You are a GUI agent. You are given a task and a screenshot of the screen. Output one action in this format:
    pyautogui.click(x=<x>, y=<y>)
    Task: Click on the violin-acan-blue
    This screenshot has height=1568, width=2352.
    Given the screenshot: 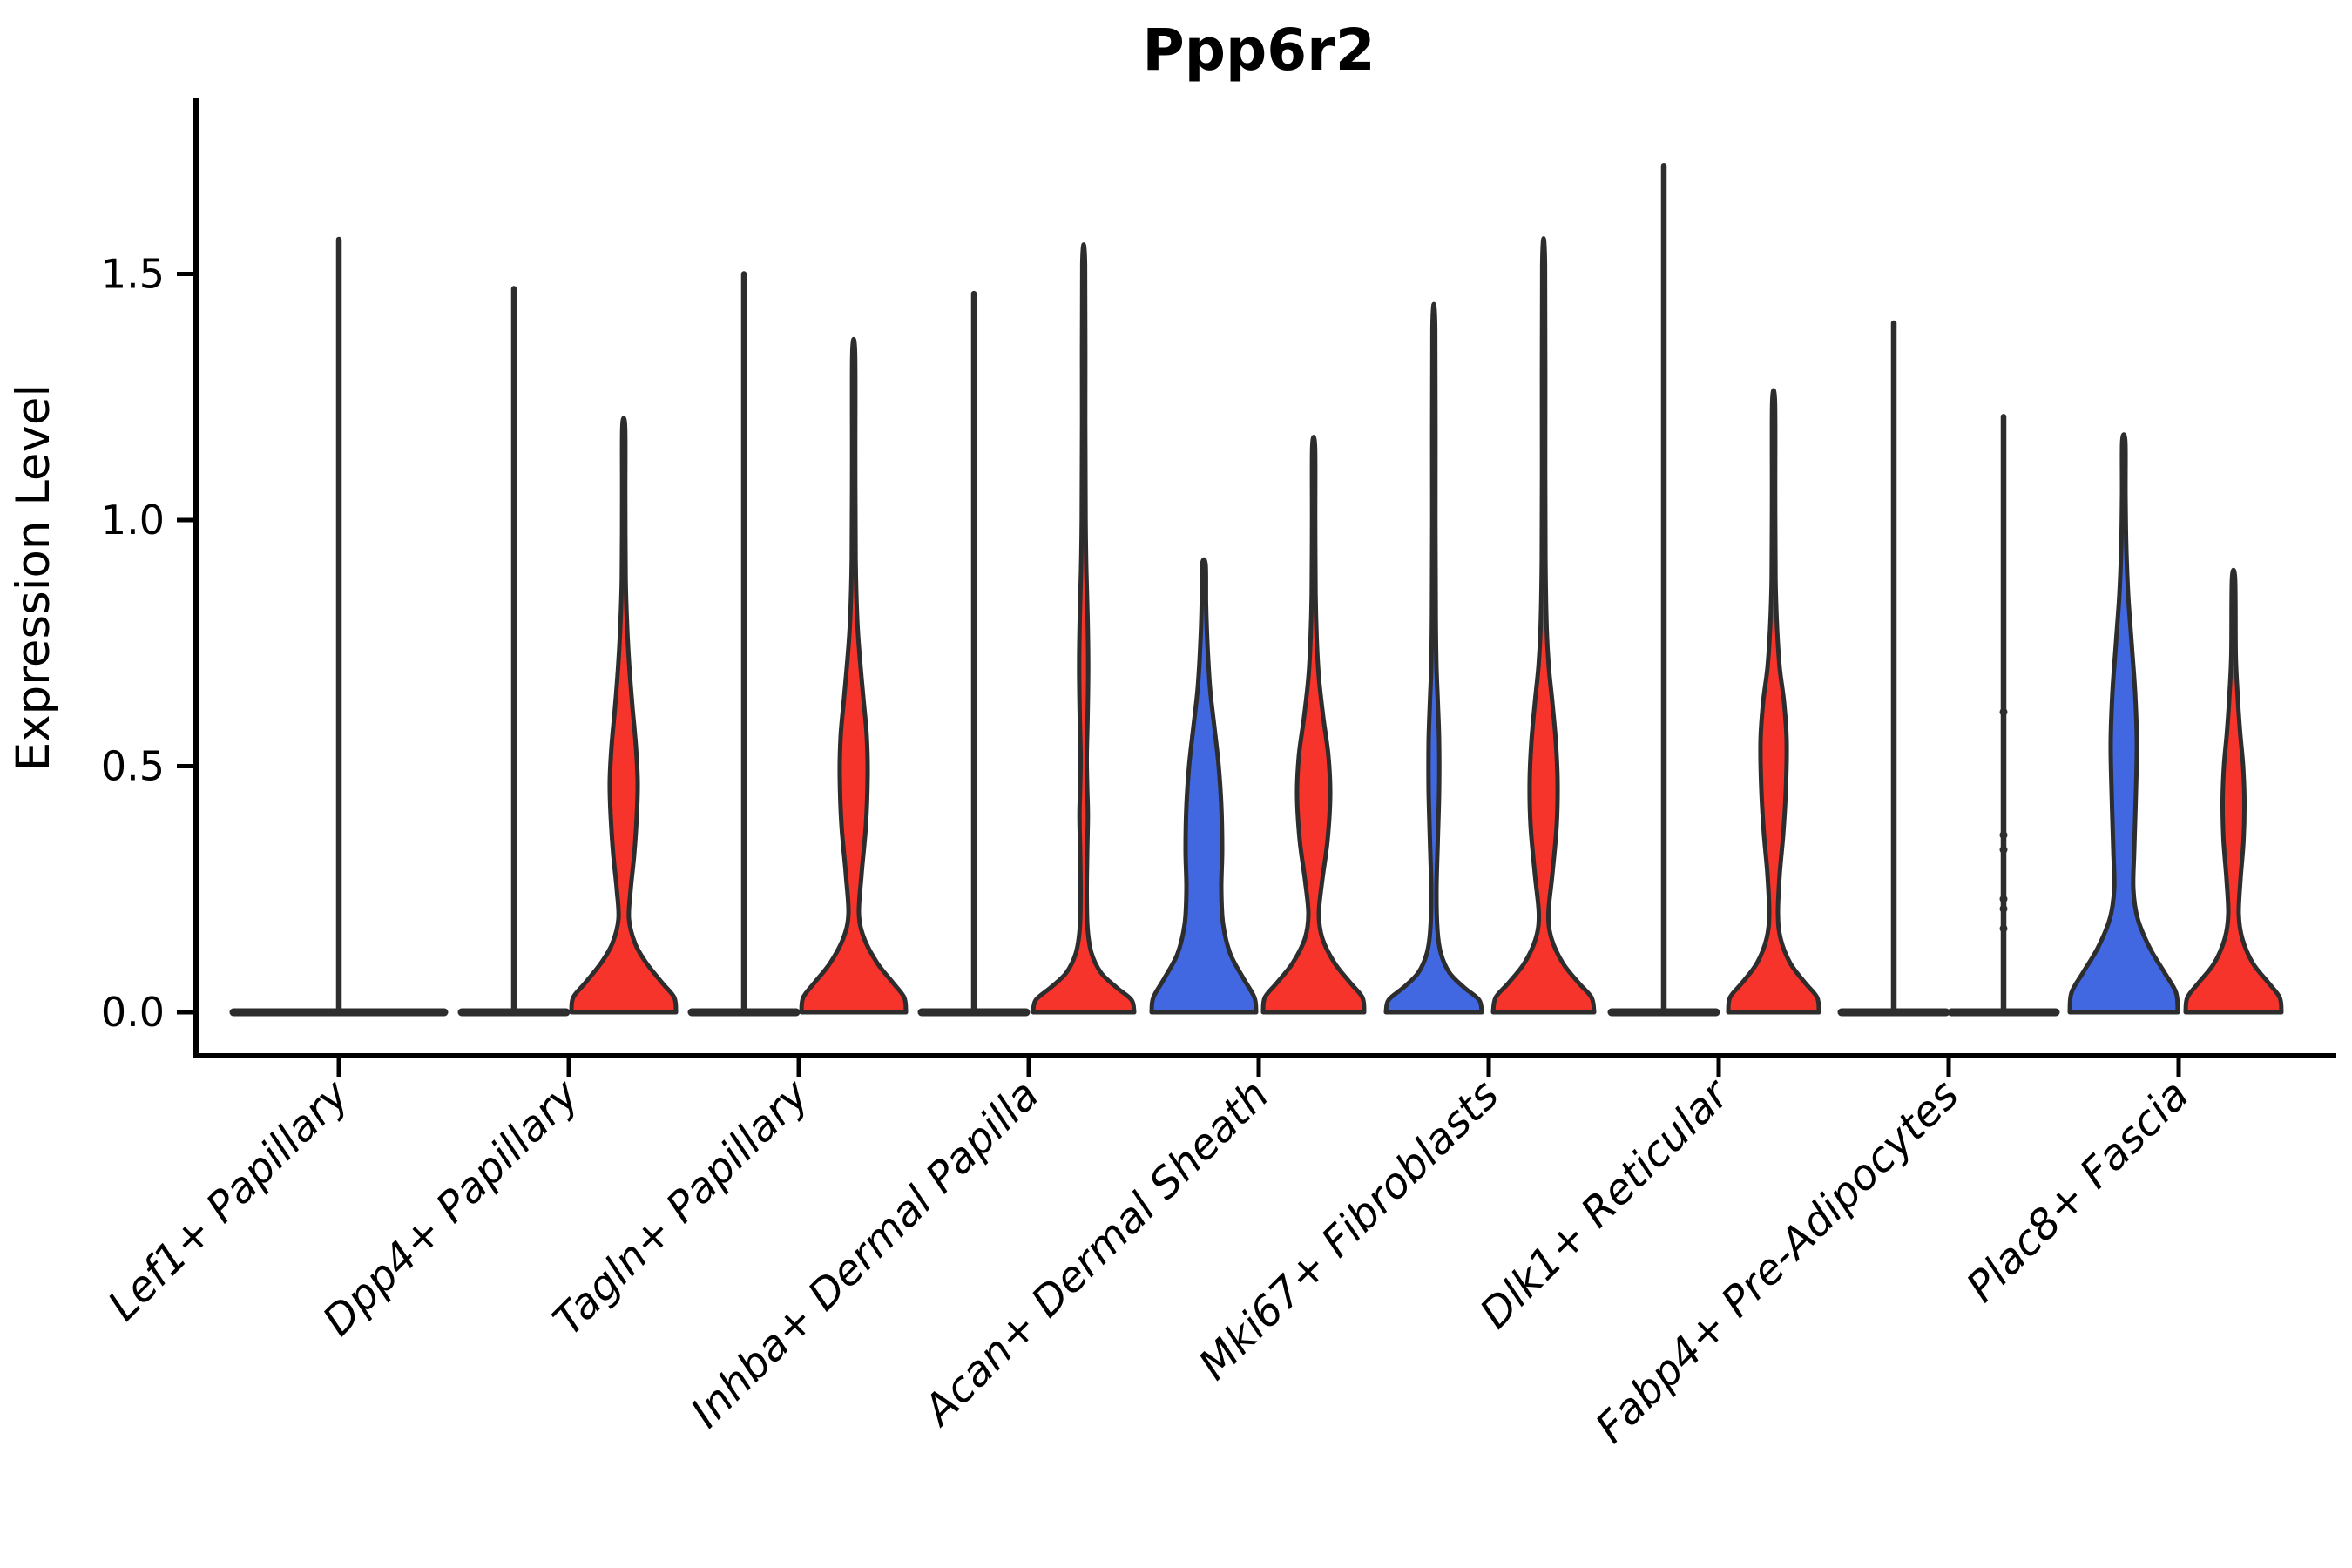 What is the action you would take?
    pyautogui.click(x=1204, y=786)
    